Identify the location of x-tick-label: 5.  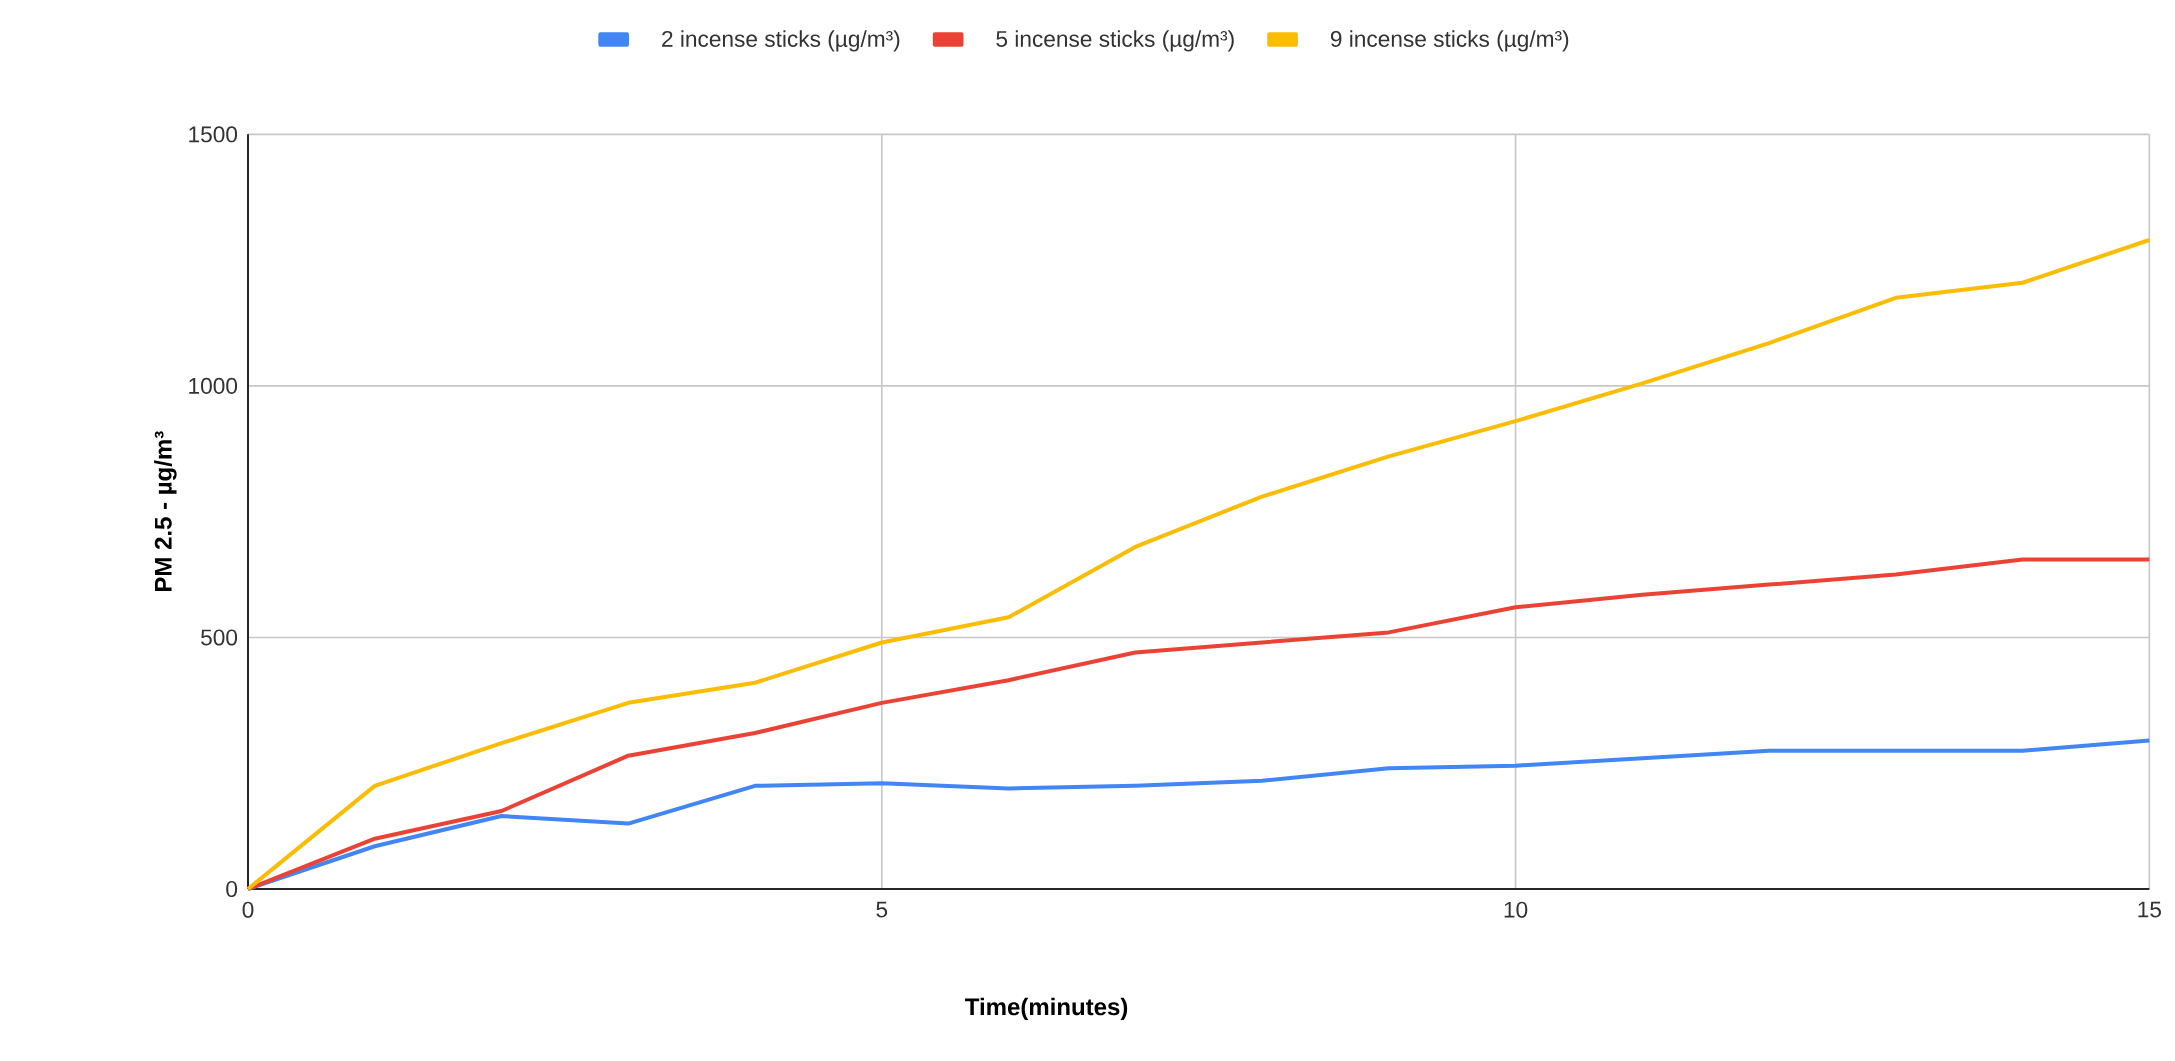
(882, 909).